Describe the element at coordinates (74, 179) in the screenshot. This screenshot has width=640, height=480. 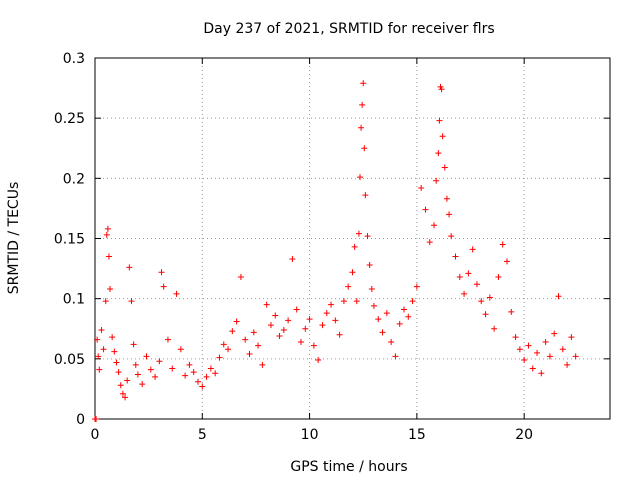
I see `y-tick-label: 0.2` at that location.